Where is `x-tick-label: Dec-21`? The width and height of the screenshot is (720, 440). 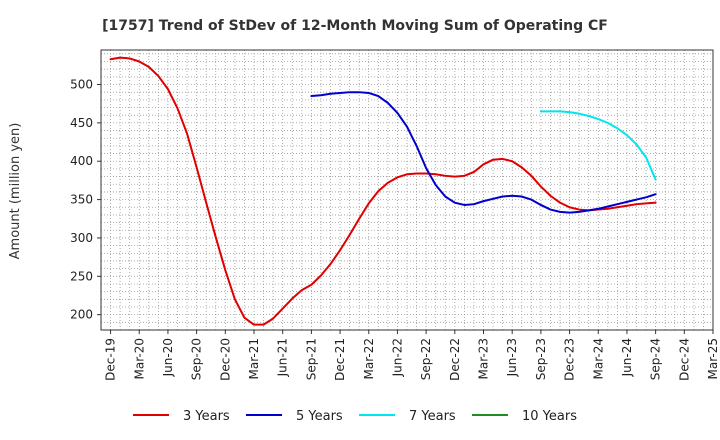 x-tick-label: Dec-21 is located at coordinates (340, 359).